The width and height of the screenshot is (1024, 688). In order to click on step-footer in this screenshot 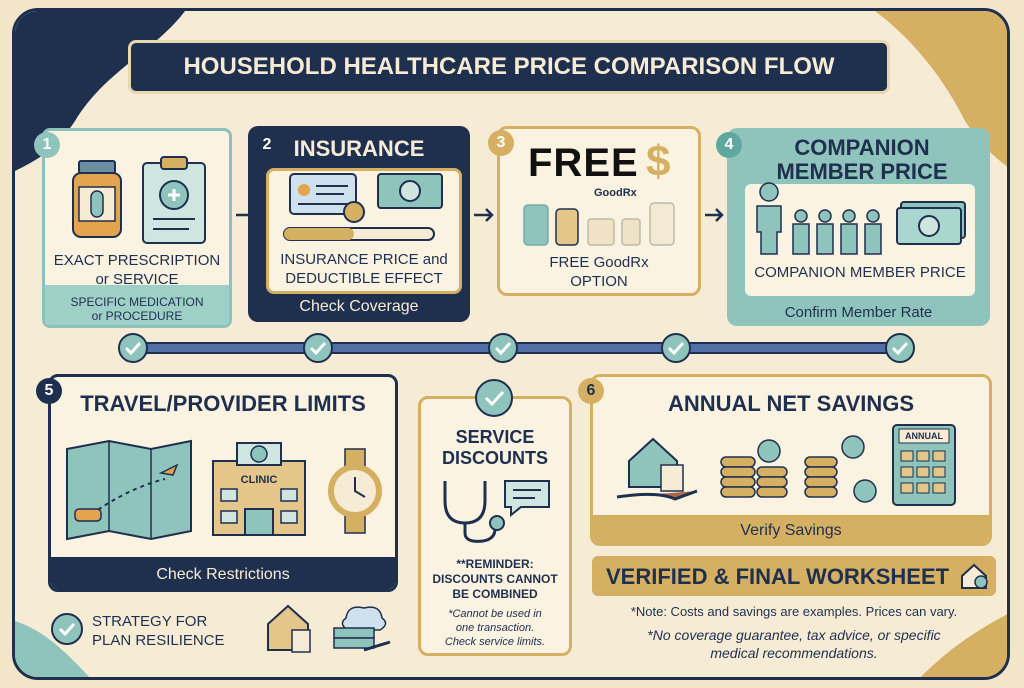, I will do `click(137, 305)`.